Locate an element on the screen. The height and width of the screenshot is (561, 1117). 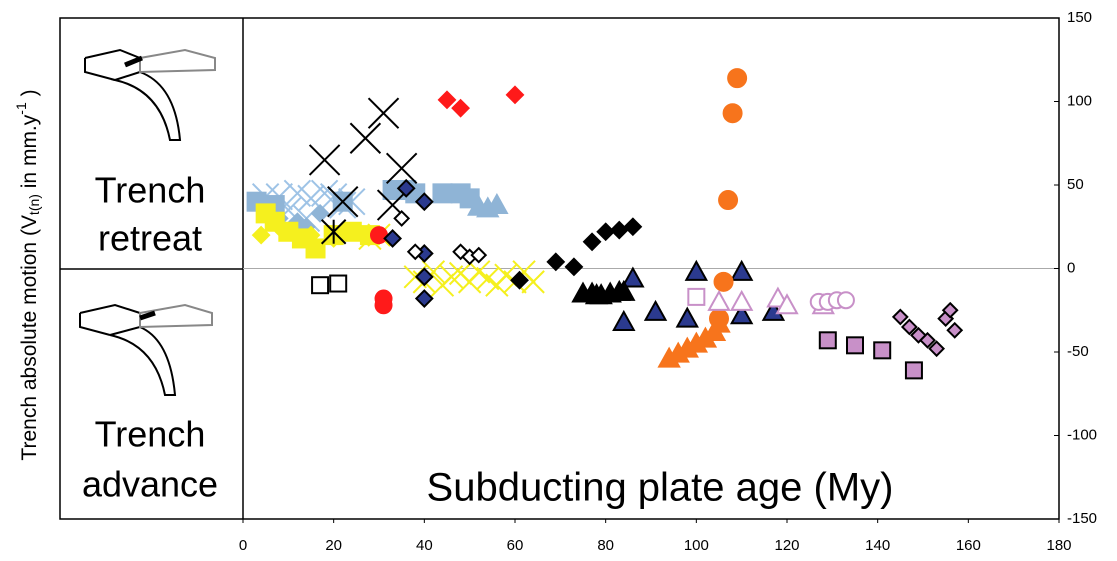
x-tick-label: 60 is located at coordinates (515, 545).